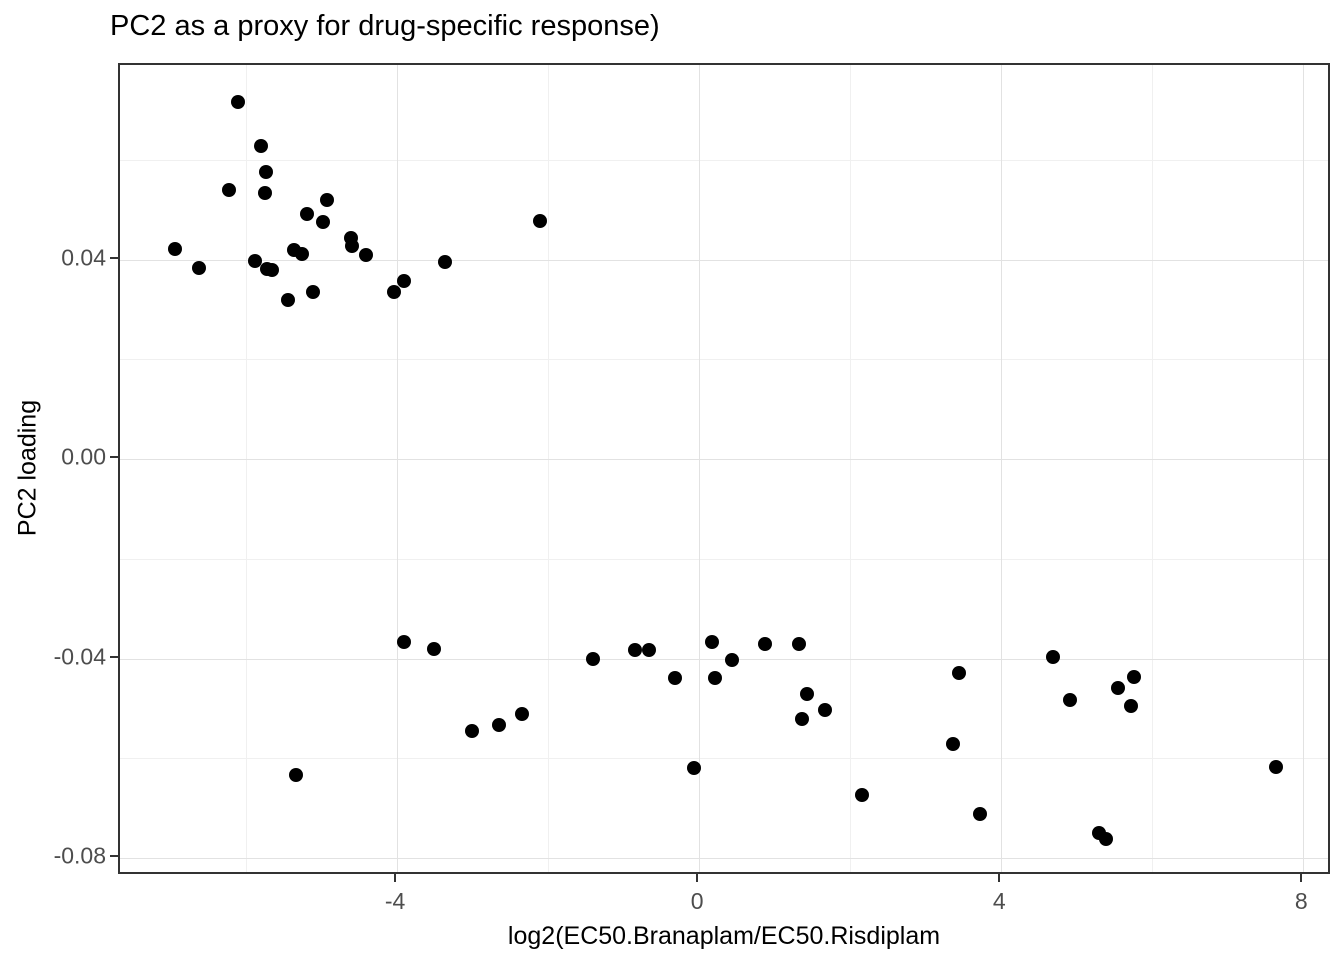 Image resolution: width=1344 pixels, height=960 pixels. What do you see at coordinates (697, 901) in the screenshot?
I see `x-tick-label: 0` at bounding box center [697, 901].